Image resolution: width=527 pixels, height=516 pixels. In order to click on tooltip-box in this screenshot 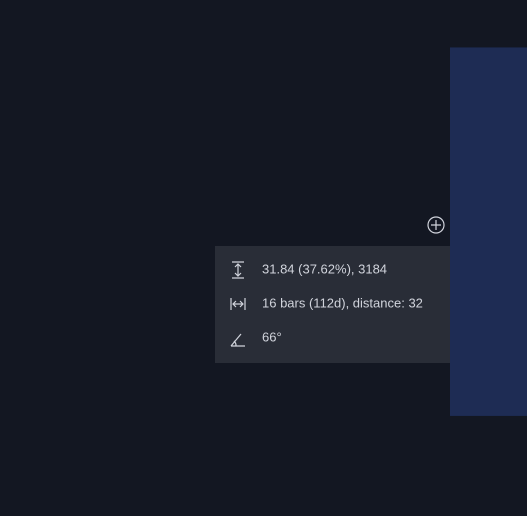, I will do `click(332, 304)`.